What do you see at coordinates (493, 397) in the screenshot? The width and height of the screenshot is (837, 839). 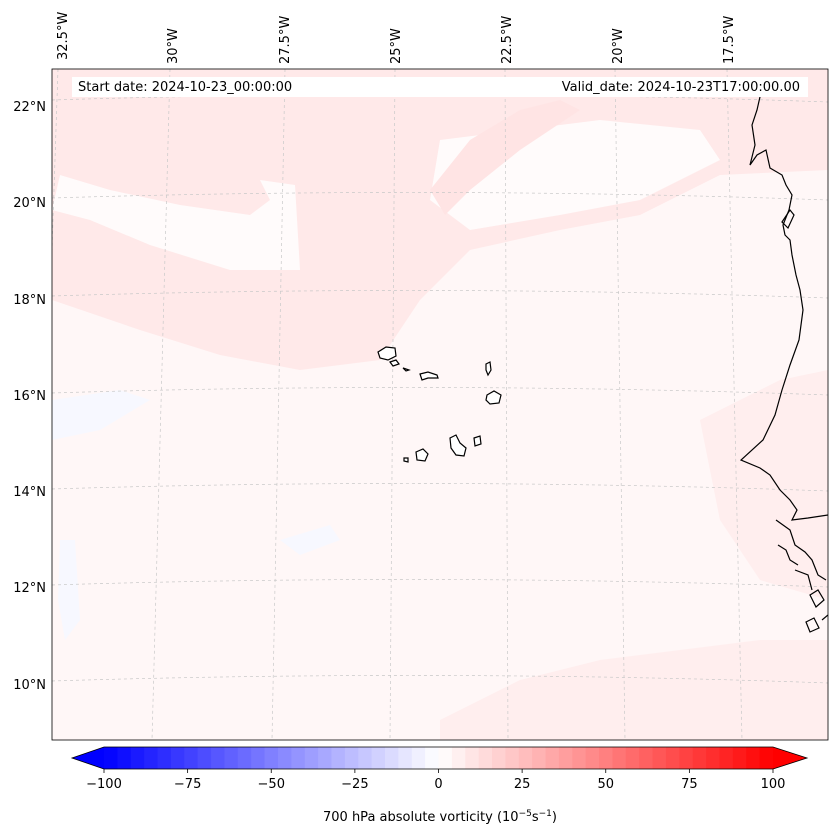 I see `island-boa-vista` at bounding box center [493, 397].